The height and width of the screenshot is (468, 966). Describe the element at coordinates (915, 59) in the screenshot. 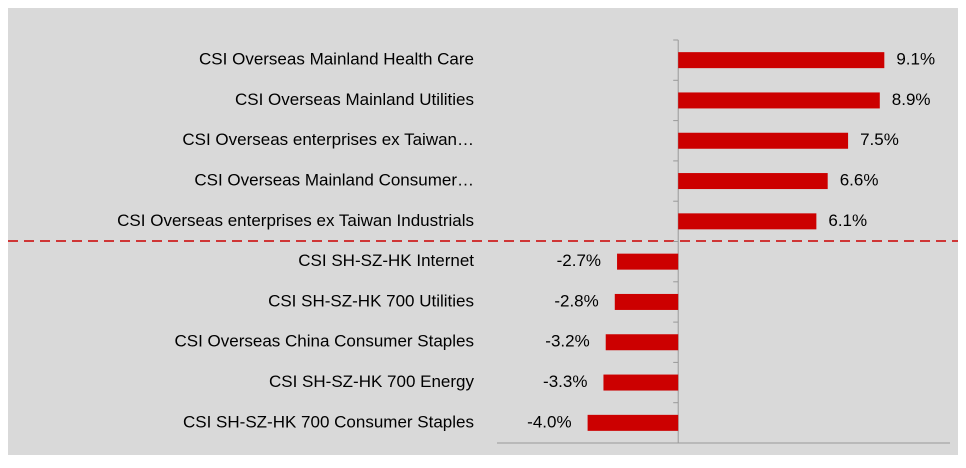

I see `data-label: 9.1%` at that location.